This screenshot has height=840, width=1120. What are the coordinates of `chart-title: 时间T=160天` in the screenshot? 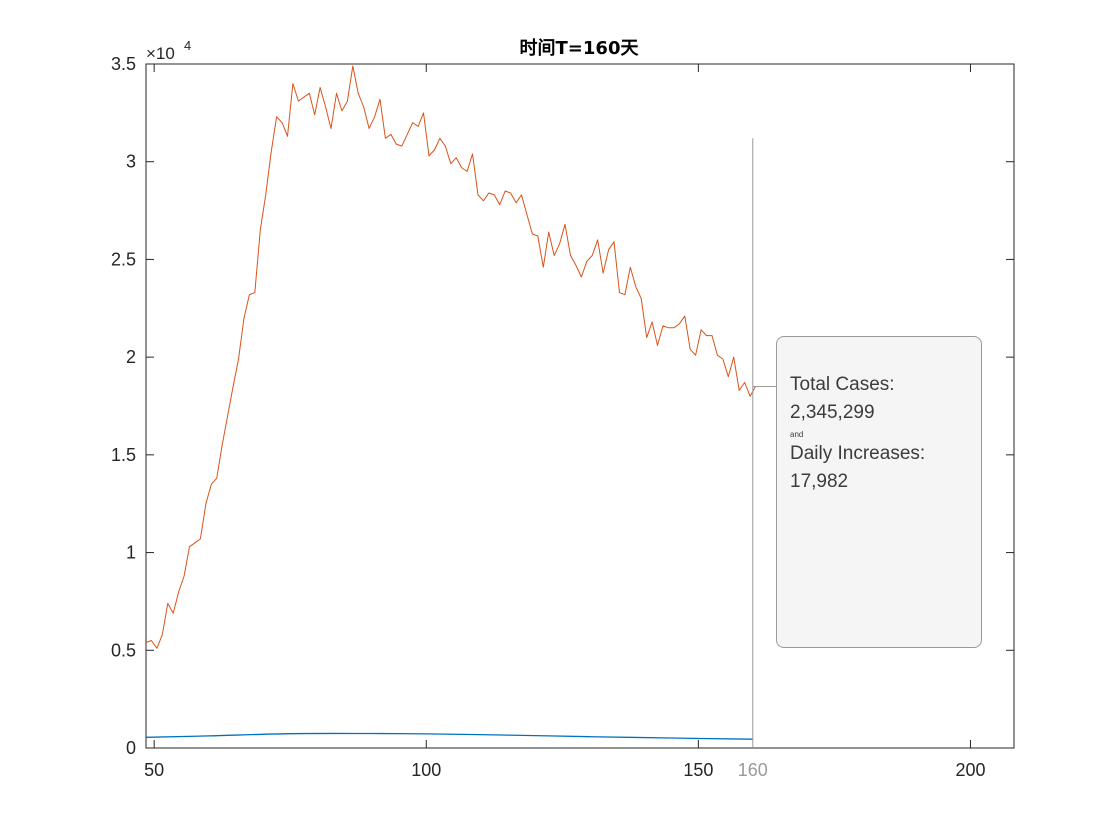 It's located at (580, 48).